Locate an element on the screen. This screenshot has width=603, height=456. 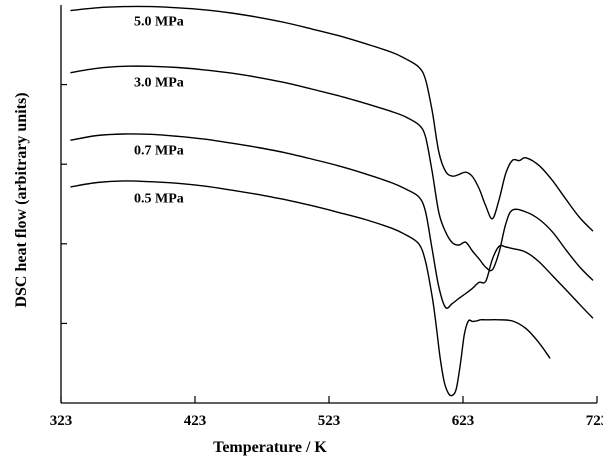
x-tick-label: 323 is located at coordinates (61, 421).